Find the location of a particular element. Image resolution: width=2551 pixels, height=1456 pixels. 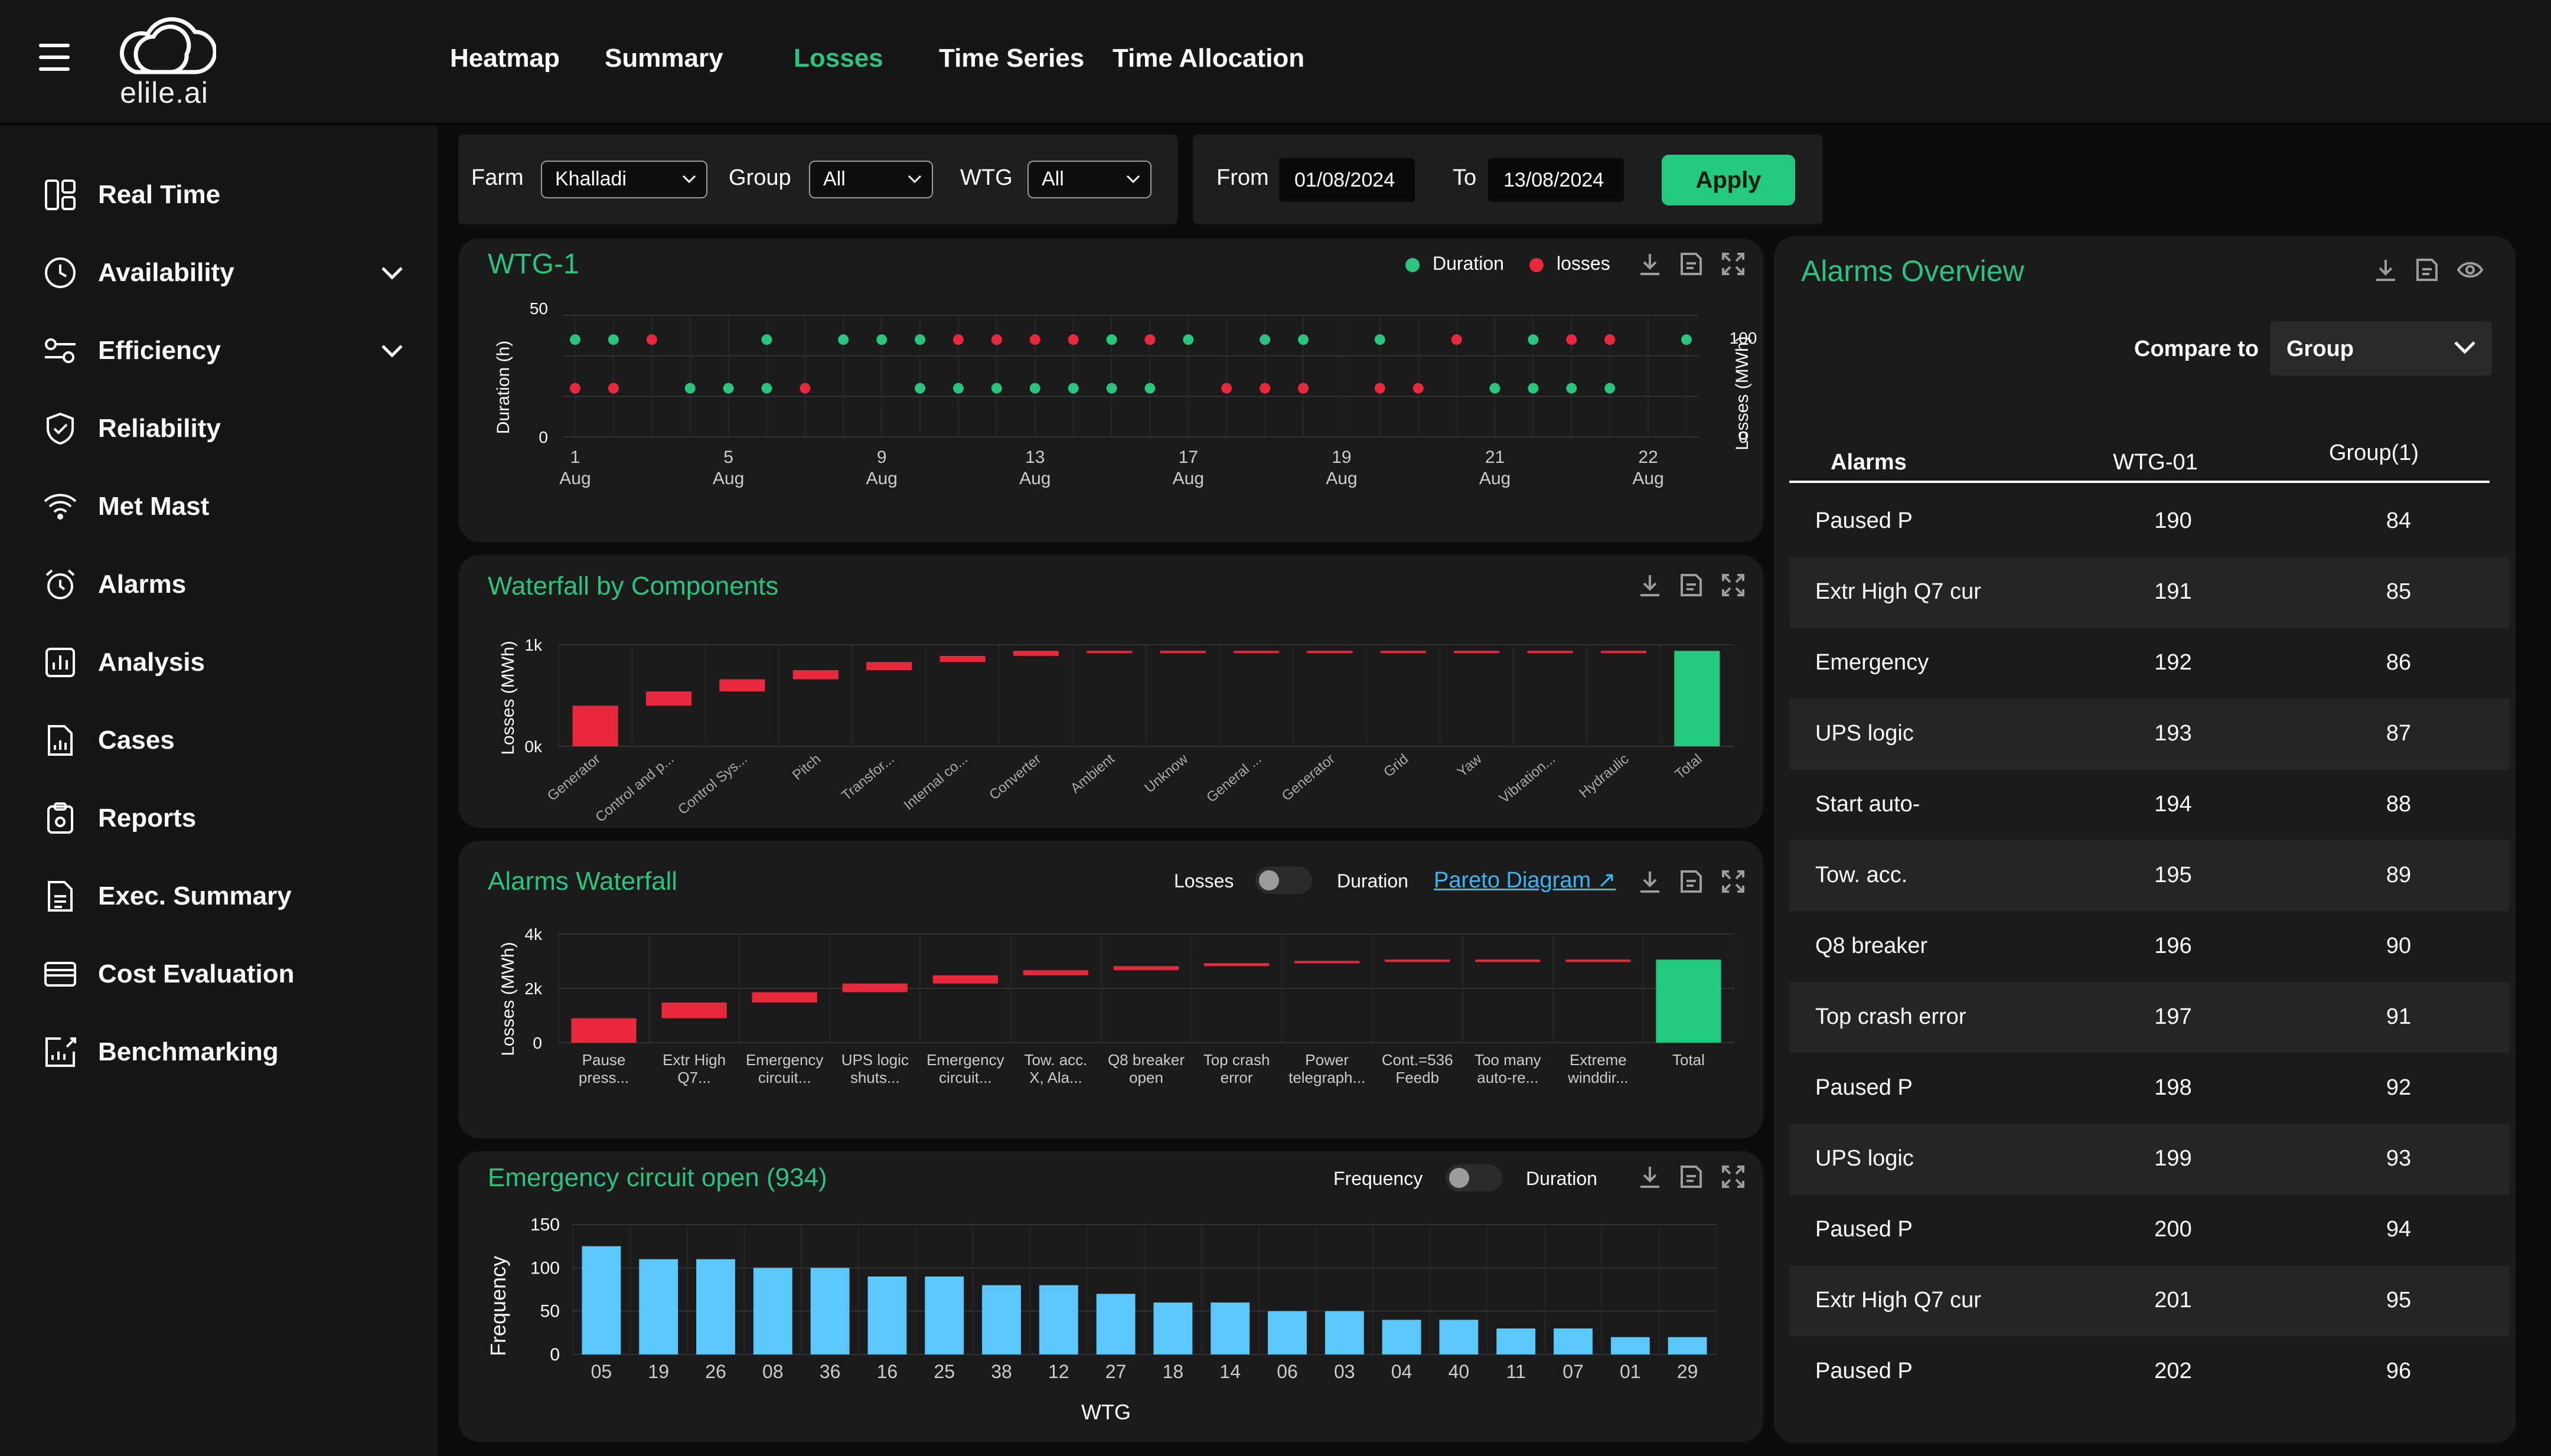

wtg-value-cell: 195 is located at coordinates (2173, 875).